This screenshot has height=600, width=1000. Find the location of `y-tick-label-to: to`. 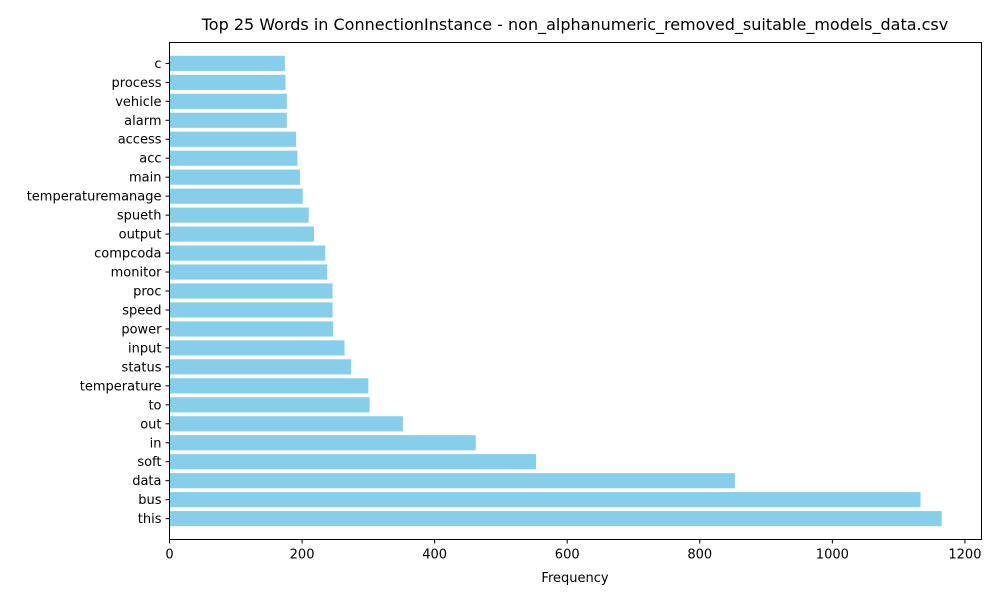

y-tick-label-to: to is located at coordinates (154, 405).